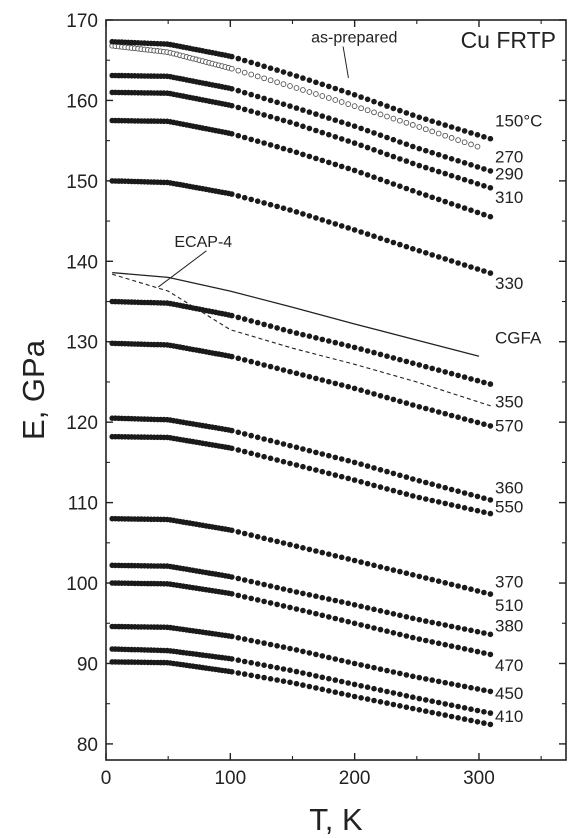 This screenshot has height=838, width=579. I want to click on series-label: 570, so click(509, 425).